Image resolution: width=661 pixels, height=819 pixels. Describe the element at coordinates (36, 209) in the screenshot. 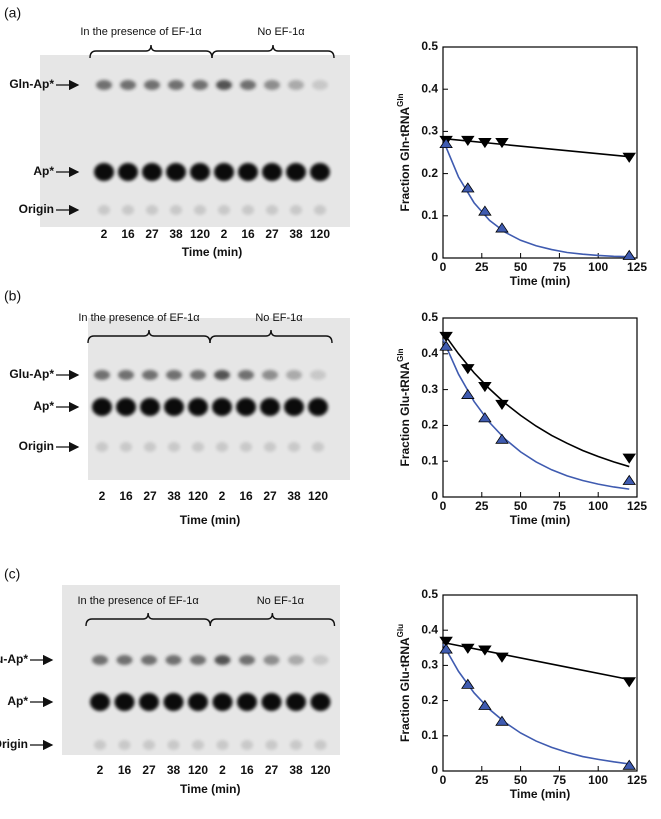

I see `band-label: Origin` at that location.